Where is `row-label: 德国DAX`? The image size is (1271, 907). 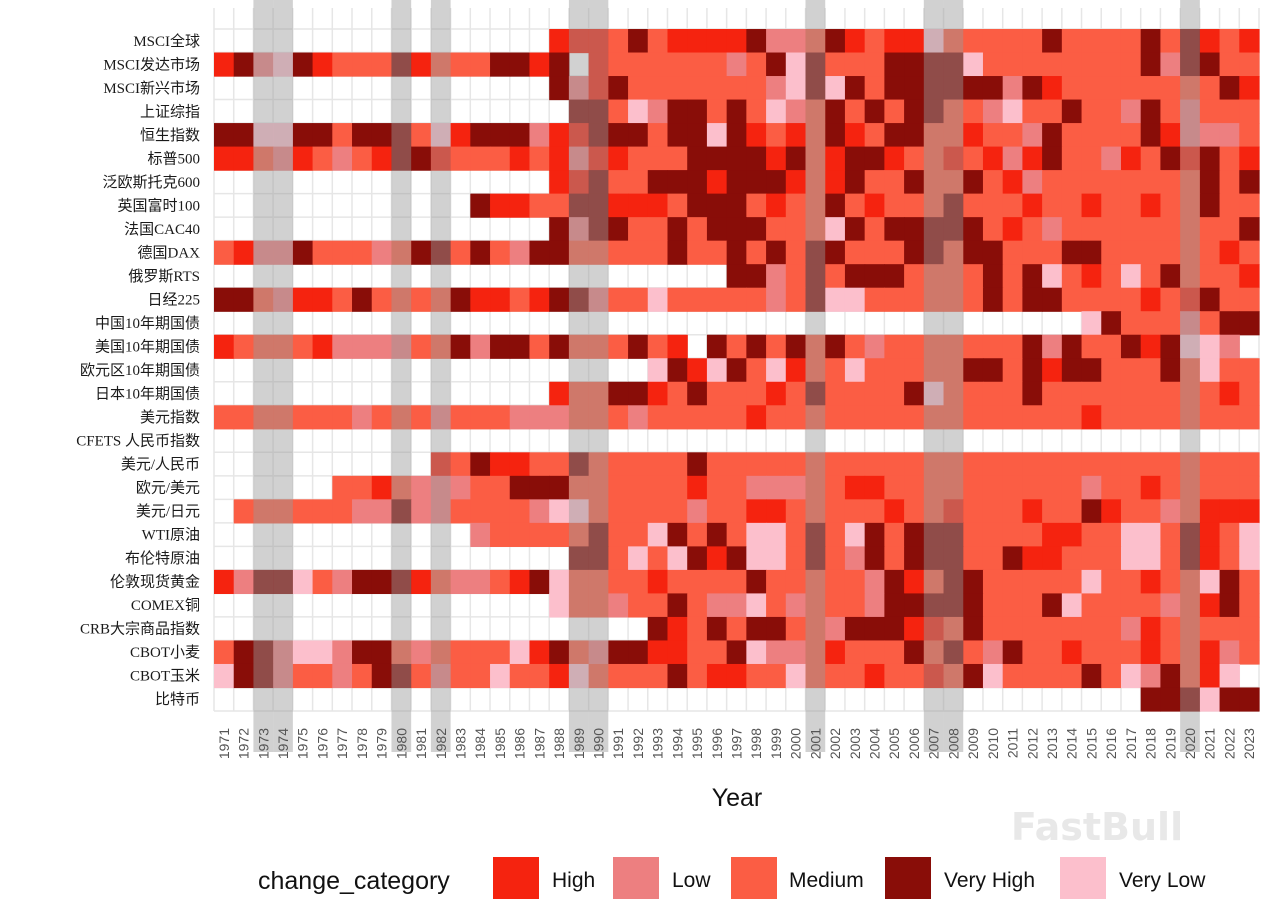 row-label: 德国DAX is located at coordinates (169, 252).